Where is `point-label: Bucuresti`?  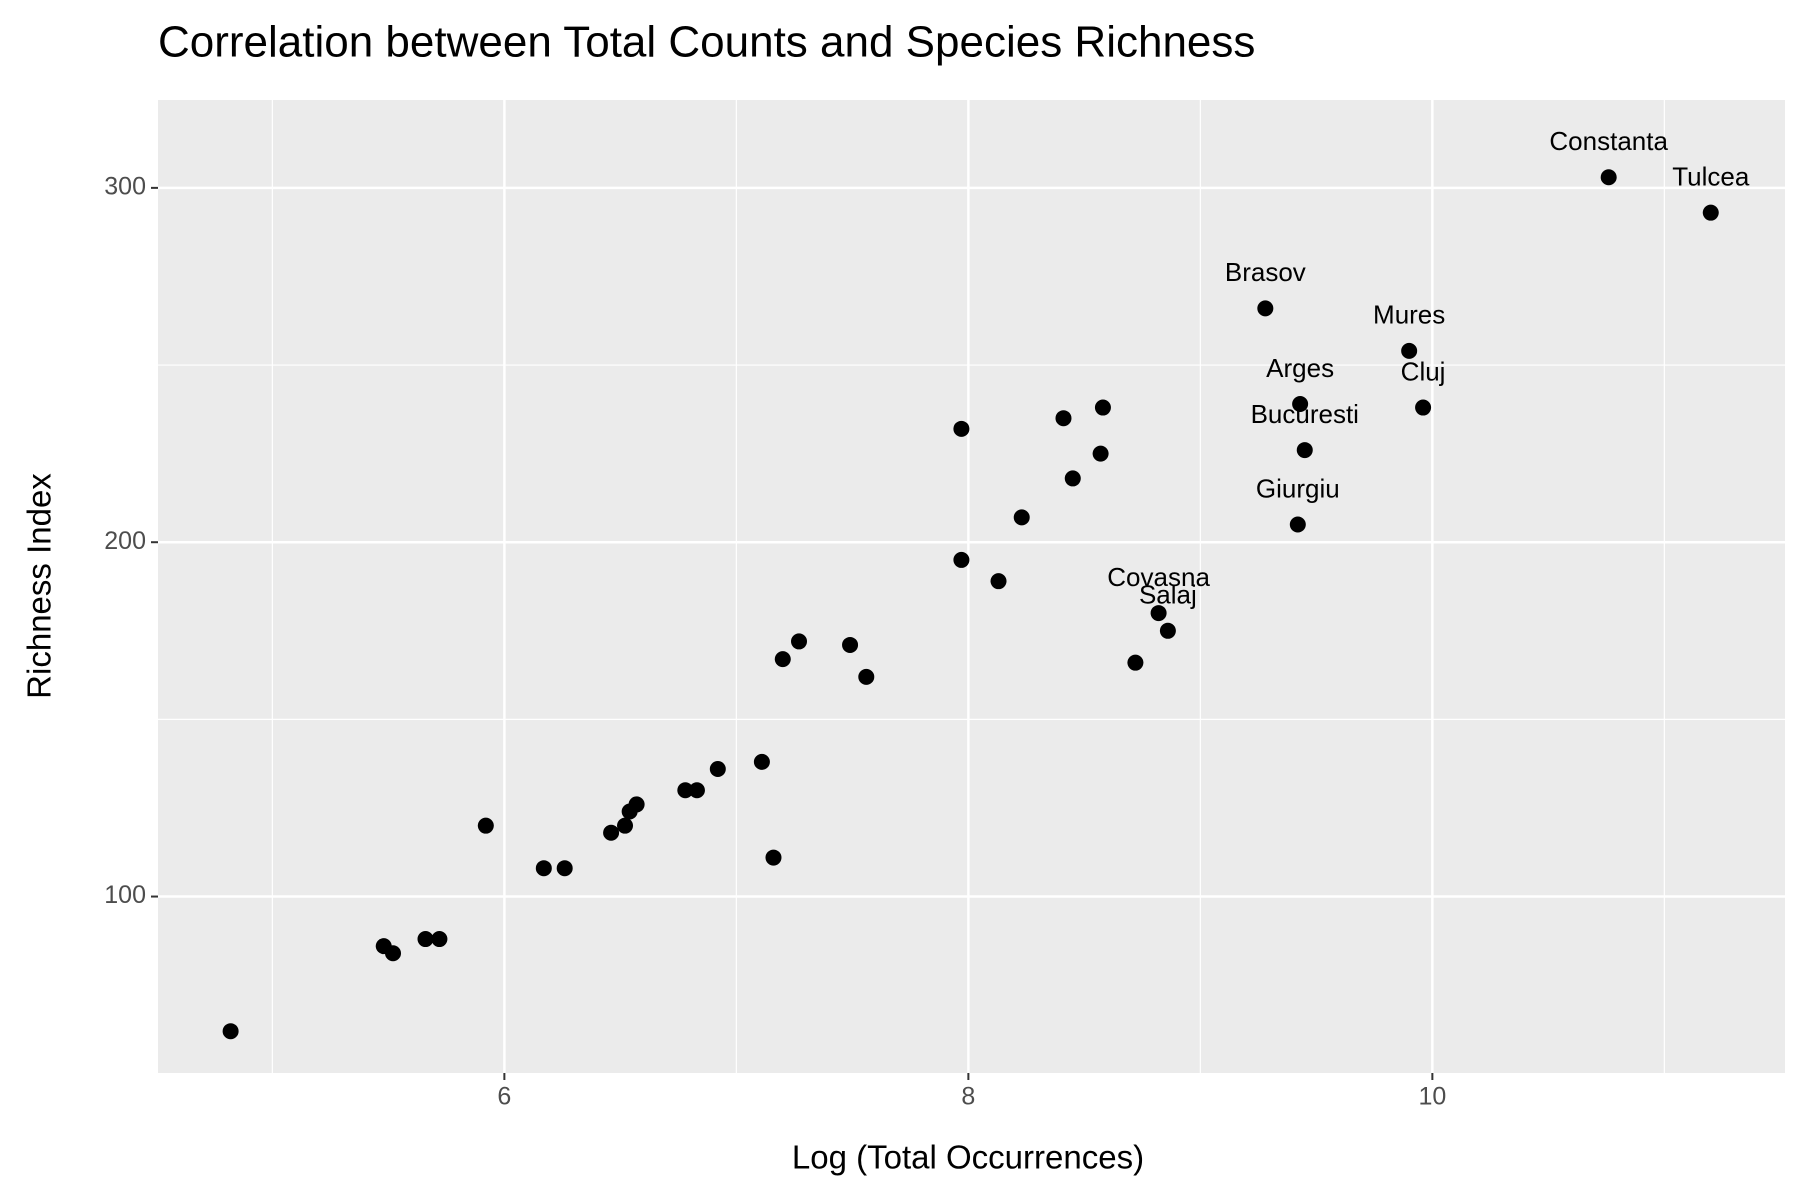
point-label: Bucuresti is located at coordinates (1305, 414).